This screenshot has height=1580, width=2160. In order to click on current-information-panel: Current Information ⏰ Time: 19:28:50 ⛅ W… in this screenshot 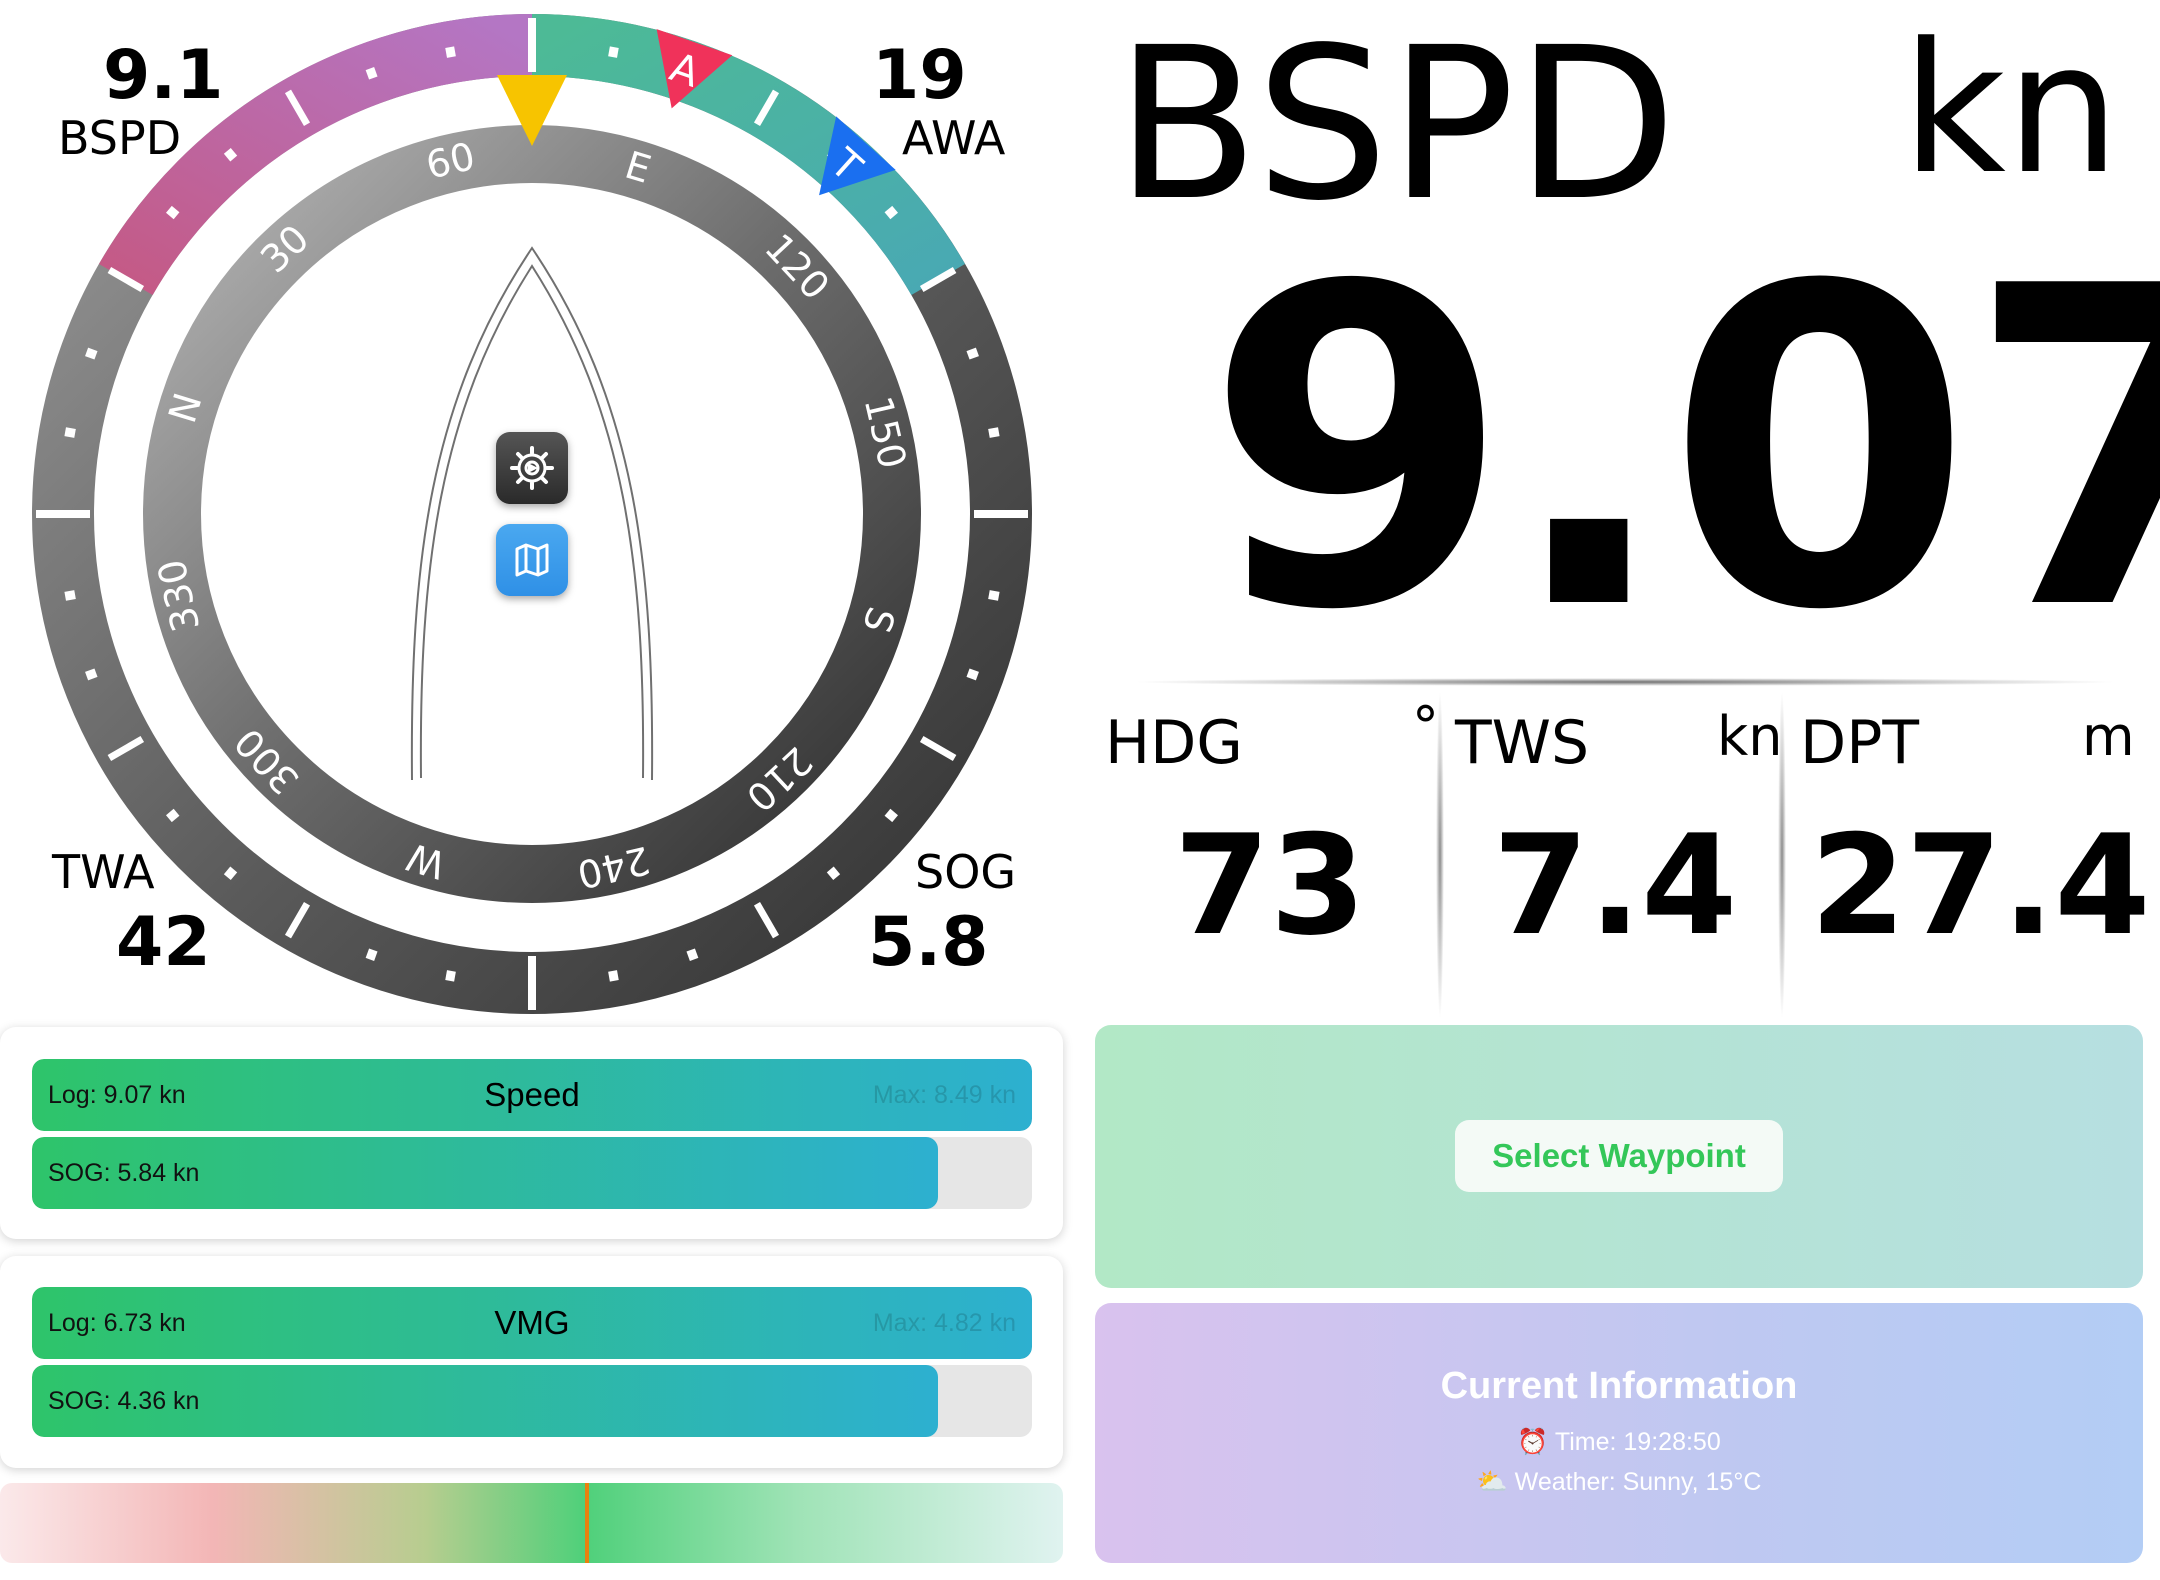, I will do `click(1619, 1433)`.